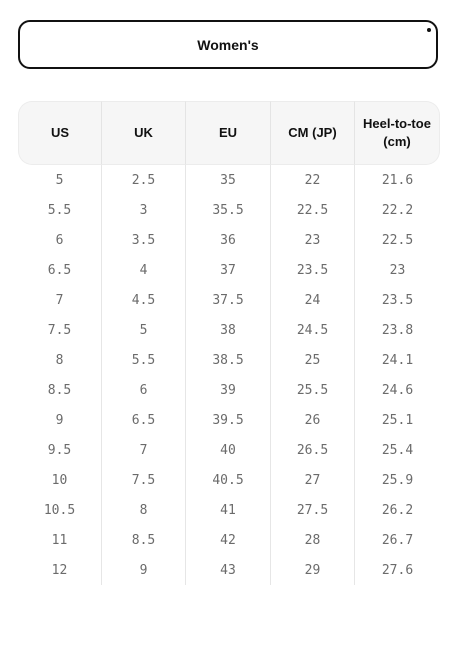 This screenshot has height=660, width=460. What do you see at coordinates (144, 270) in the screenshot?
I see `cell-uk: 4` at bounding box center [144, 270].